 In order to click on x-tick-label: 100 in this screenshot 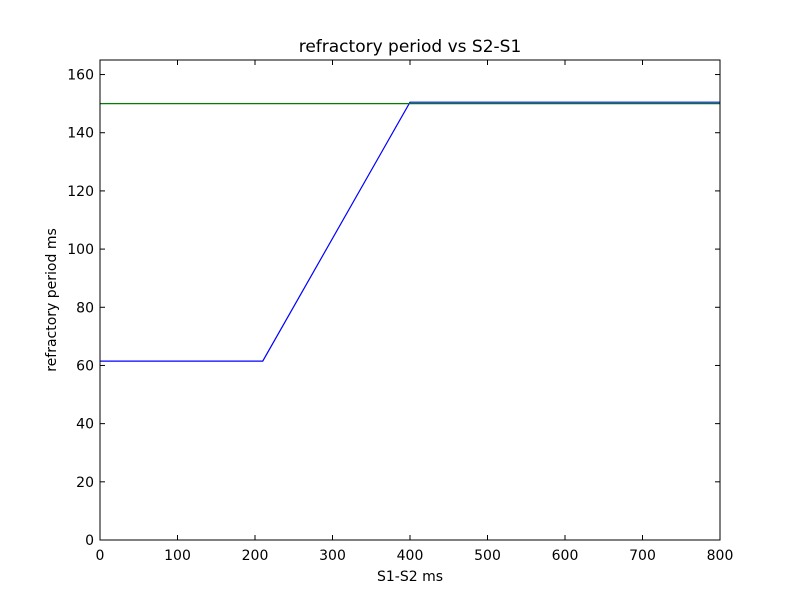, I will do `click(177, 556)`.